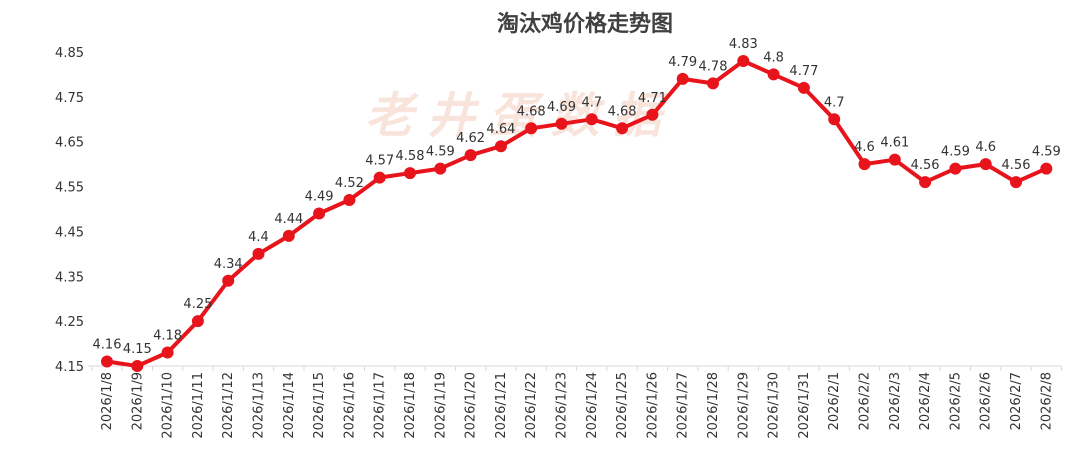  I want to click on data-label: 4.64, so click(500, 129).